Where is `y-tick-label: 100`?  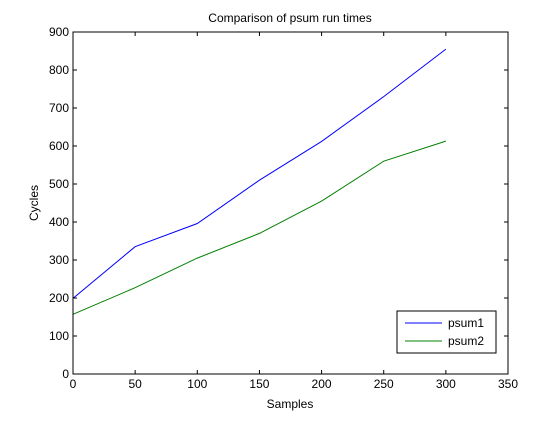 y-tick-label: 100 is located at coordinates (59, 336).